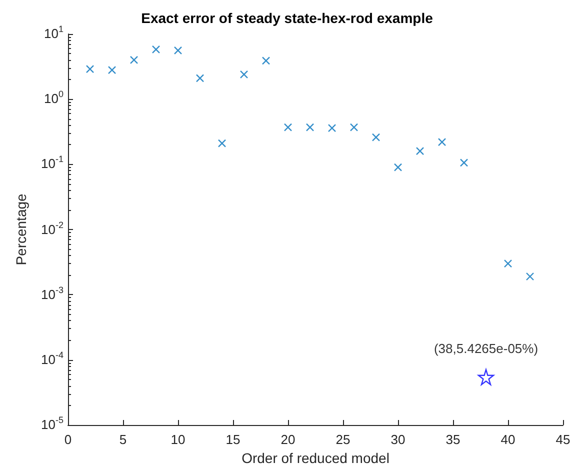 Image resolution: width=574 pixels, height=472 pixels. What do you see at coordinates (52, 293) in the screenshot?
I see `y-tick-label: 10$^{-3}$` at bounding box center [52, 293].